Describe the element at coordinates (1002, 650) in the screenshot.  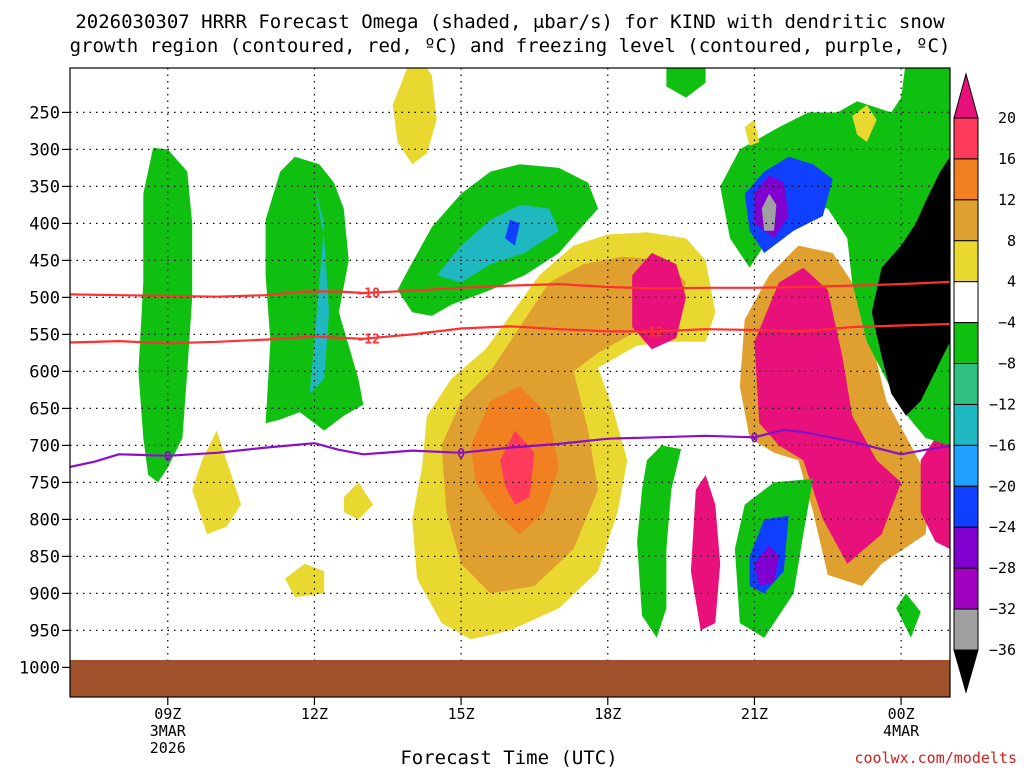
I see `colorbar-label: −36` at that location.